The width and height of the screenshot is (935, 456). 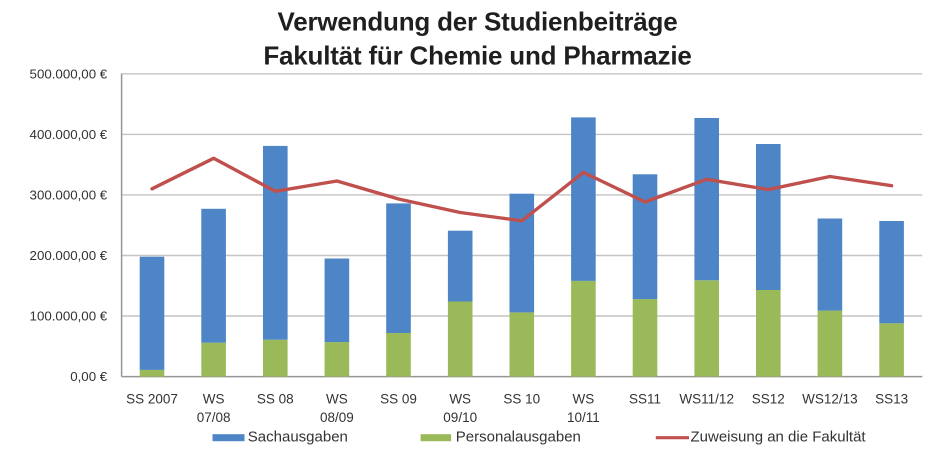 What do you see at coordinates (477, 56) in the screenshot?
I see `svg-text:Fakultät für Chemie und Pharma: Fakultät für Chemie und Pharmazie` at bounding box center [477, 56].